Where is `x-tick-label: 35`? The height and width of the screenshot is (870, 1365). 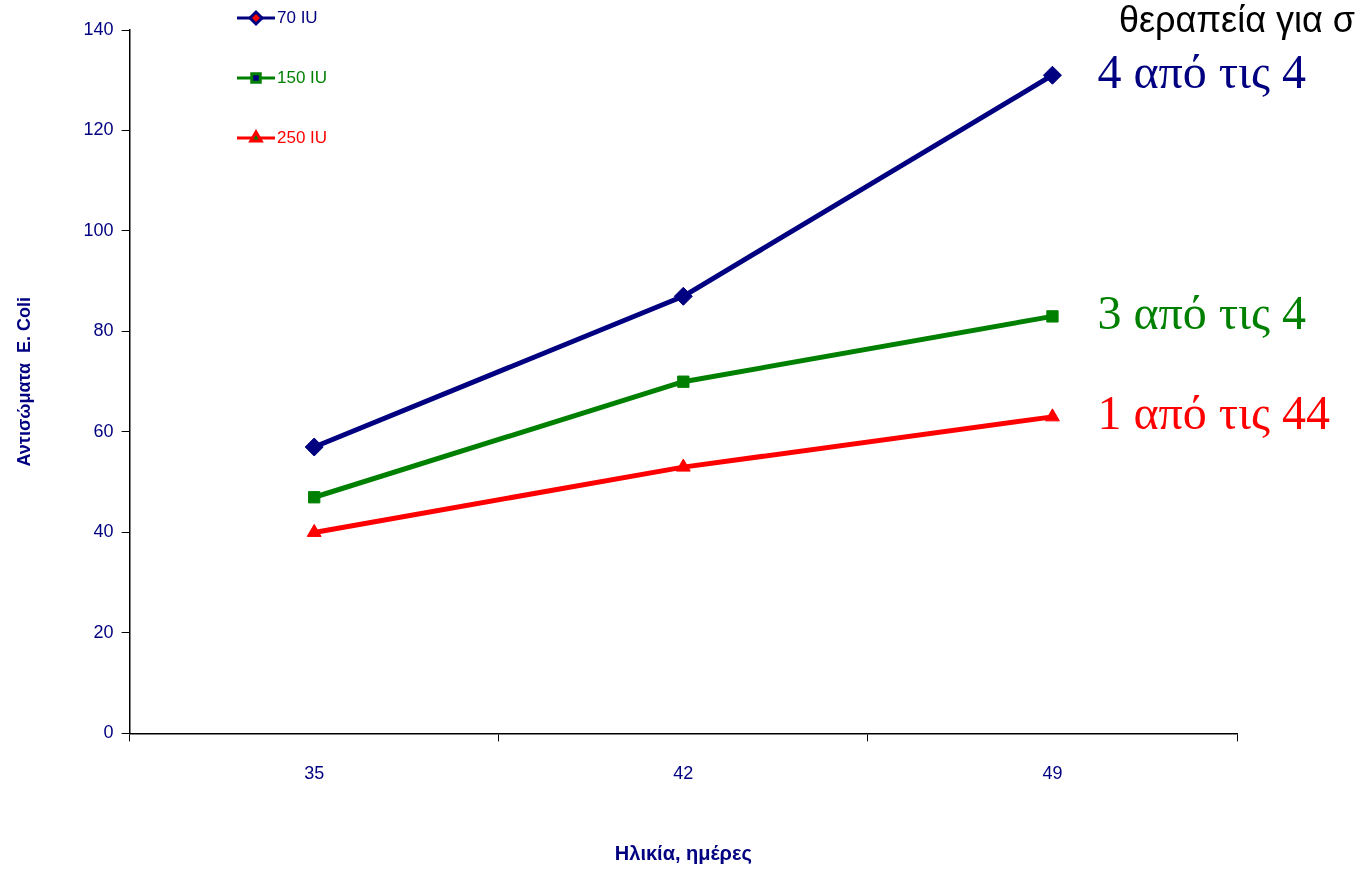 x-tick-label: 35 is located at coordinates (314, 773).